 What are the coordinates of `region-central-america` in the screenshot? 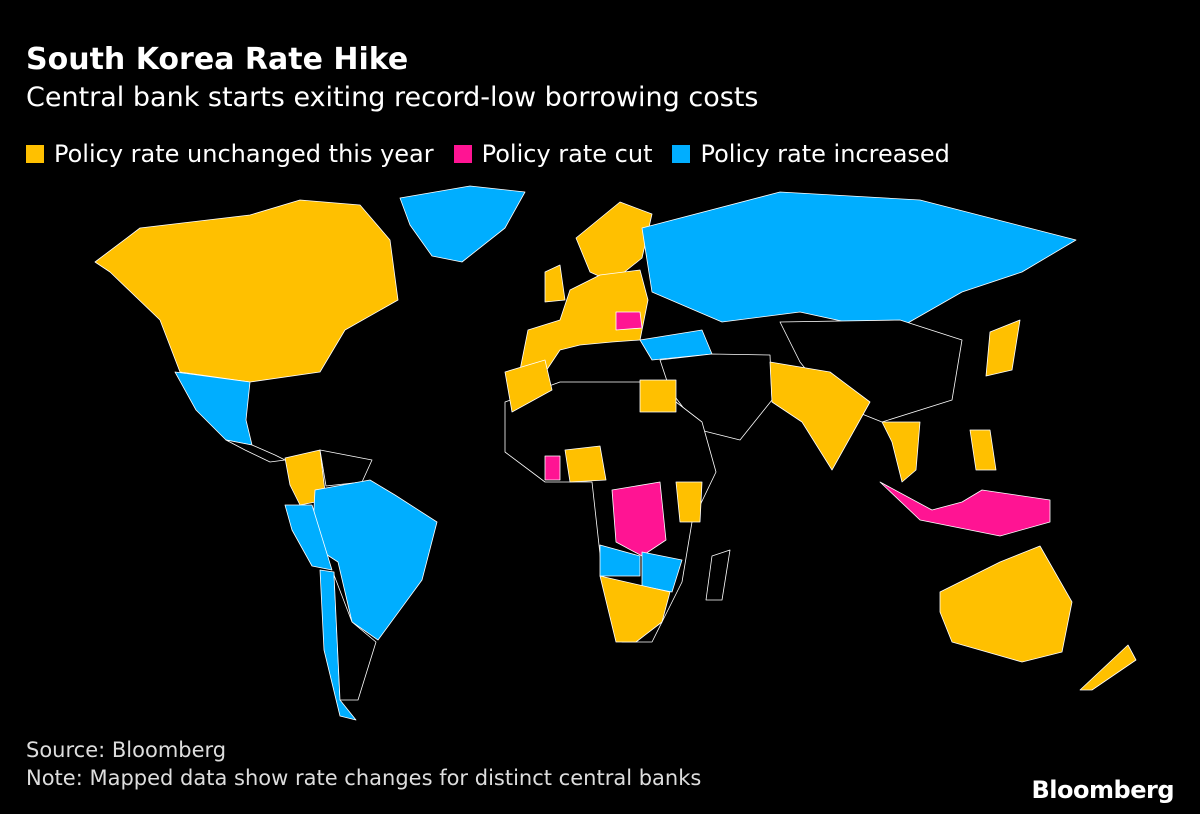 It's located at (255, 451).